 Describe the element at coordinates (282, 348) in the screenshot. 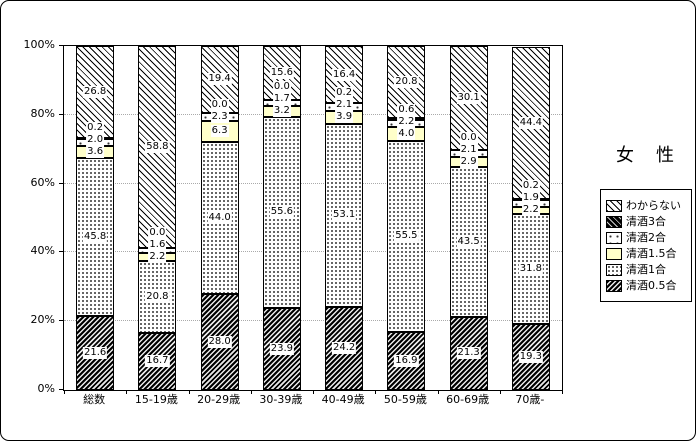

I see `value-label: 23.9` at that location.